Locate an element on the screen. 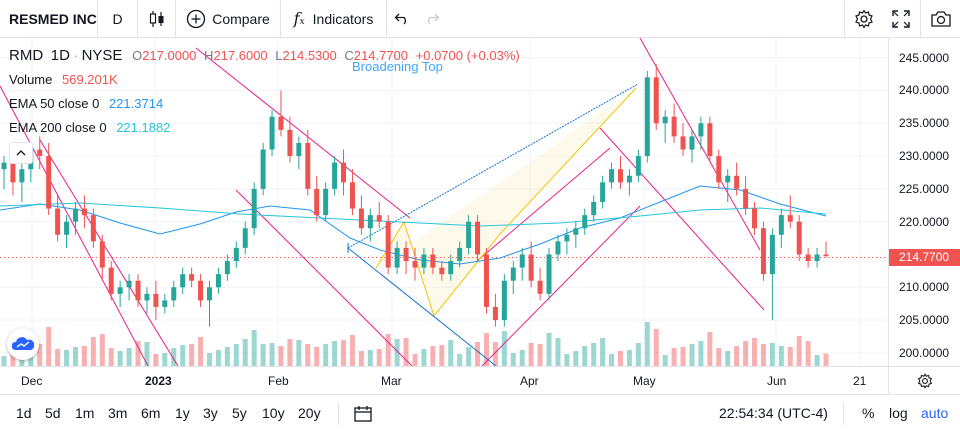  interval-button: D is located at coordinates (118, 19).